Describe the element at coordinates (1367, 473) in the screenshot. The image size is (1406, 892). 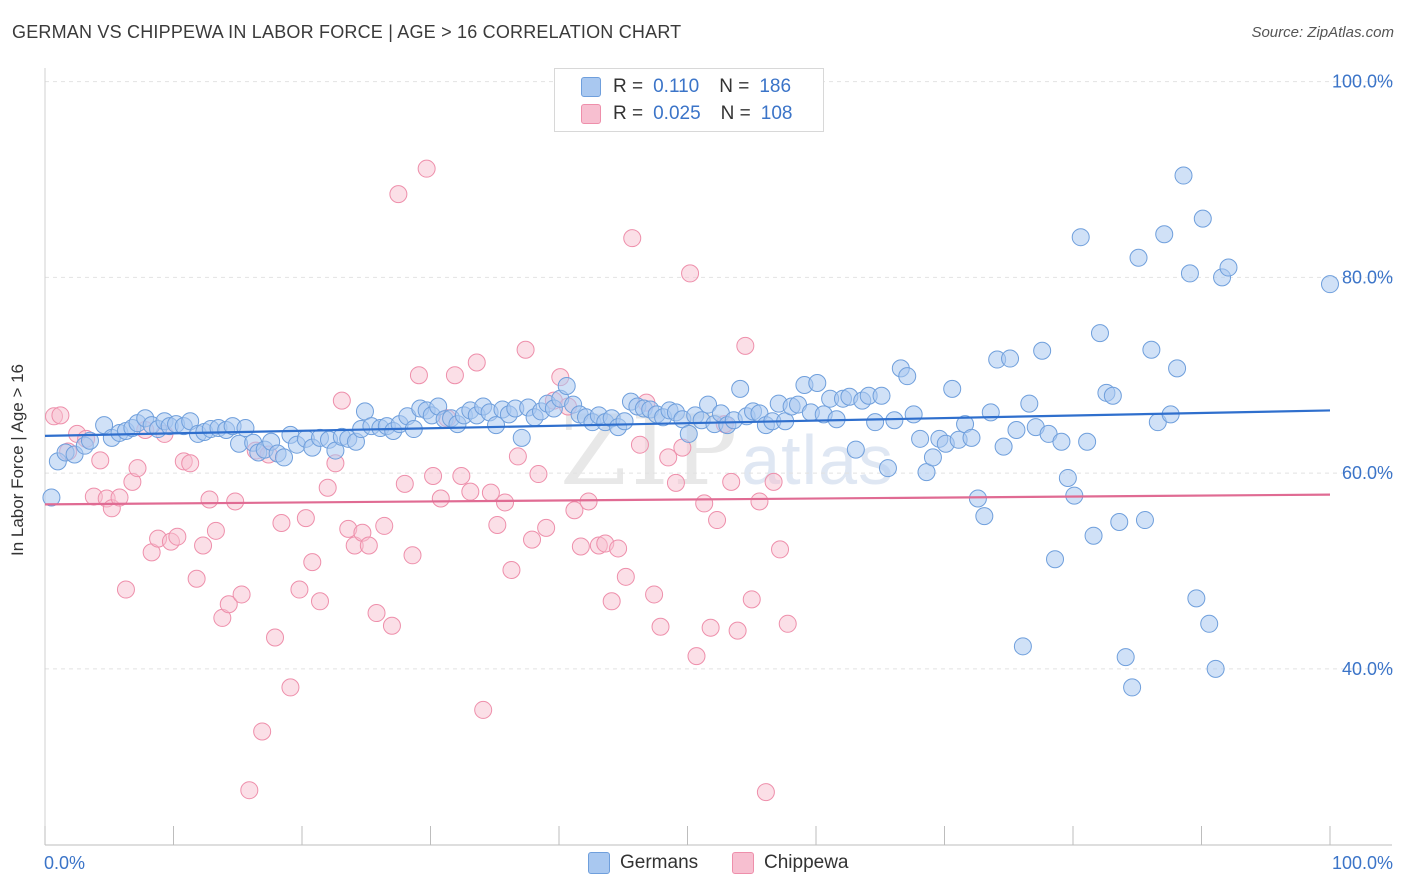
I see `y-tick-label: 60.0%` at that location.